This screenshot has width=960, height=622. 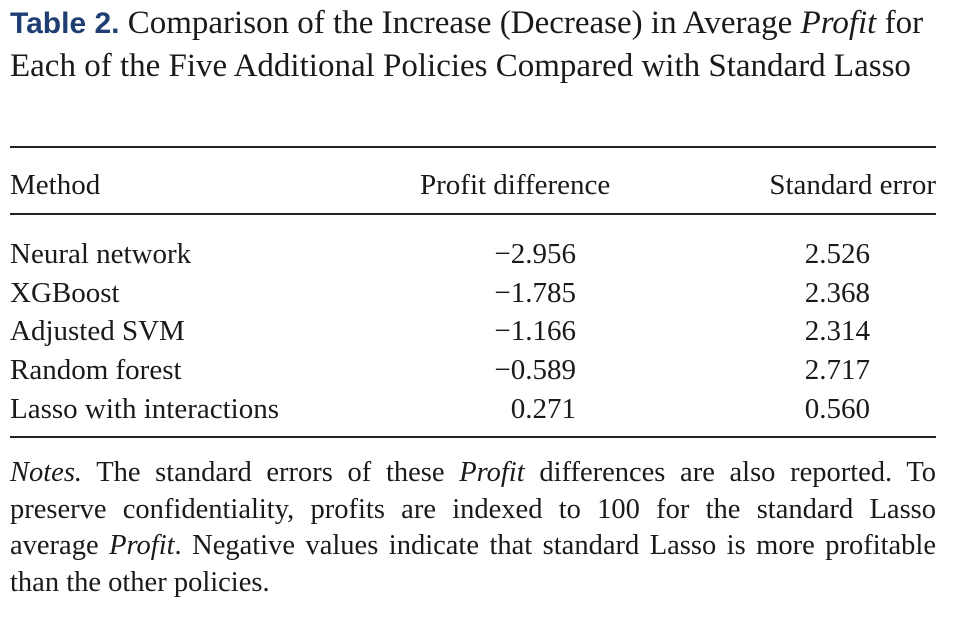 What do you see at coordinates (837, 408) in the screenshot?
I see `standard-error-cell: 0.560` at bounding box center [837, 408].